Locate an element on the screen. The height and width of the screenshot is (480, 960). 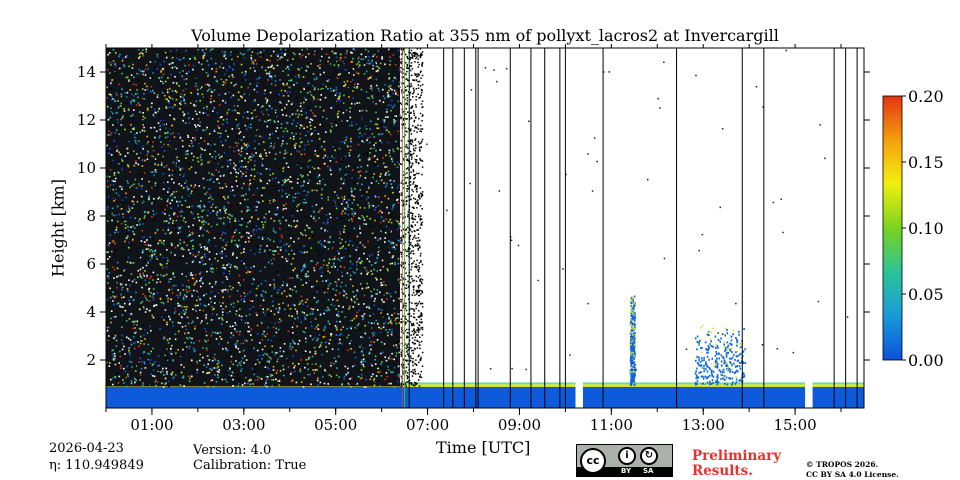
cc-icon: cc is located at coordinates (593, 461).